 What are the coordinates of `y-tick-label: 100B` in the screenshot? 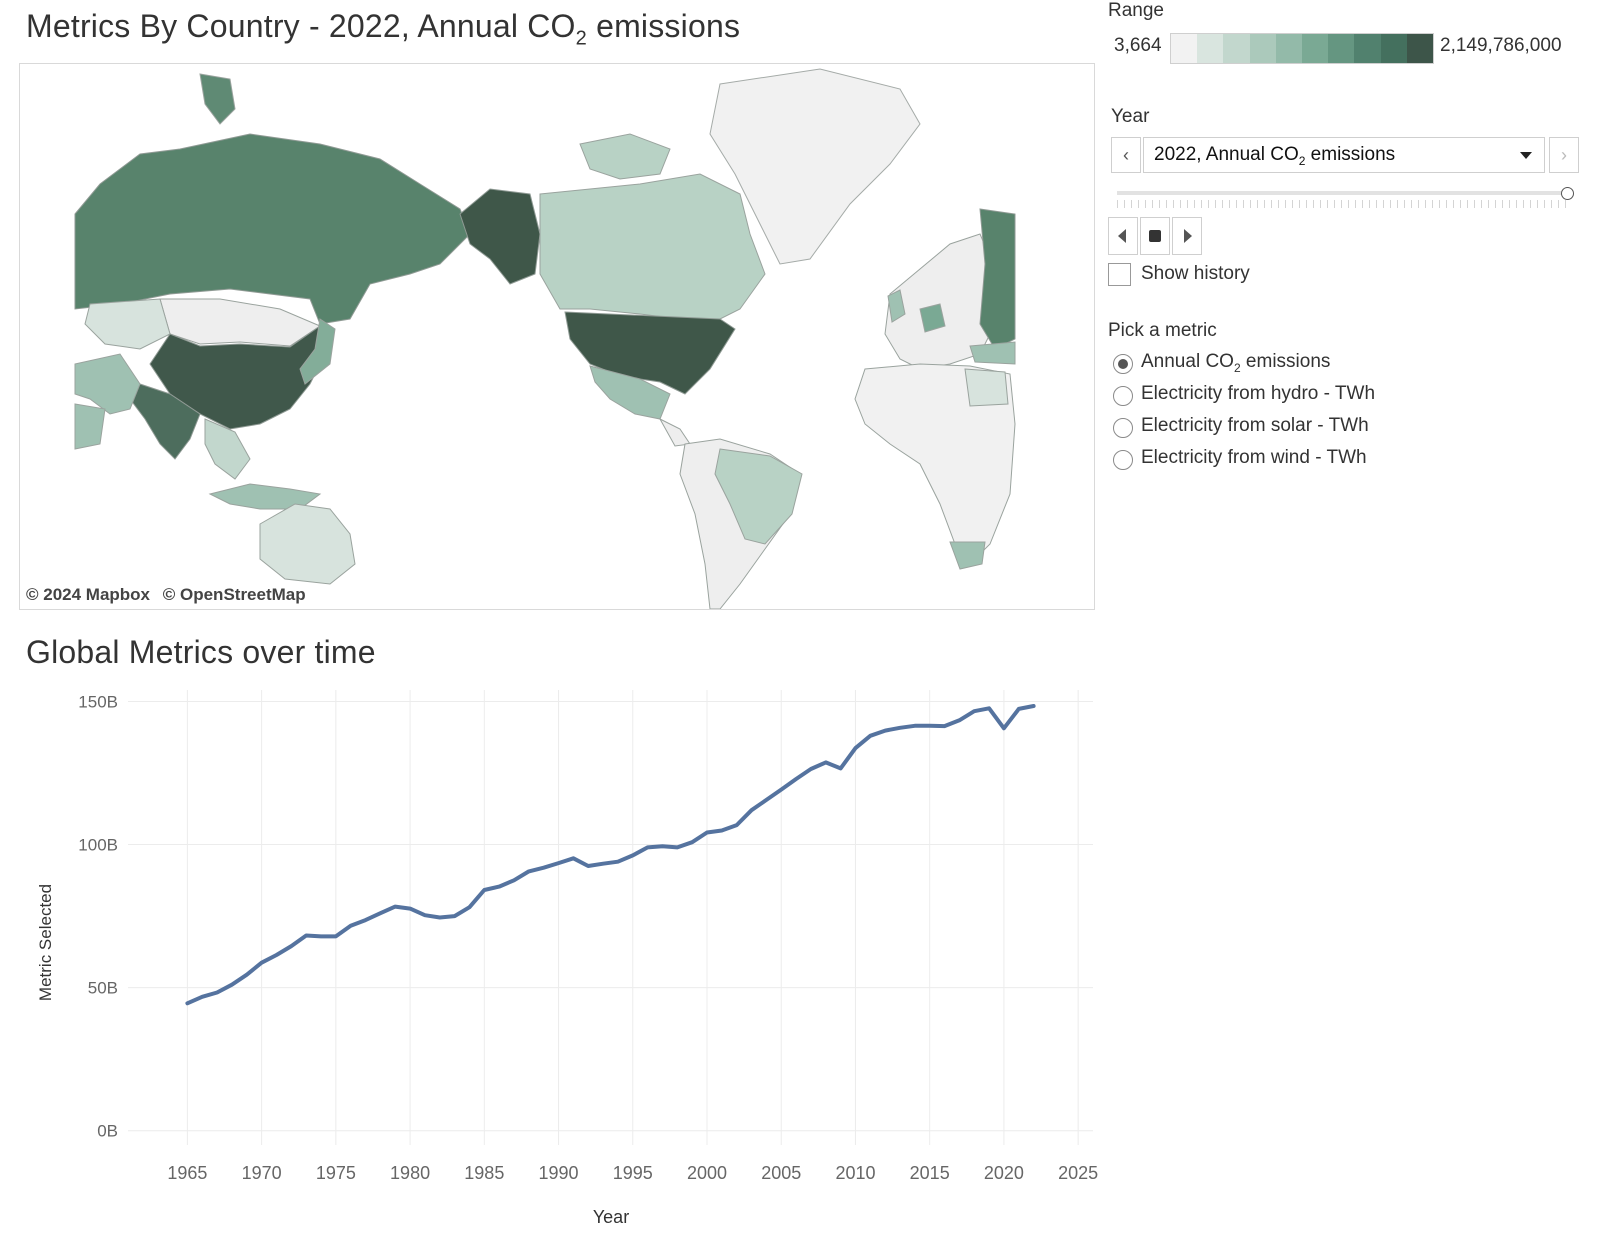 It's located at (98, 845).